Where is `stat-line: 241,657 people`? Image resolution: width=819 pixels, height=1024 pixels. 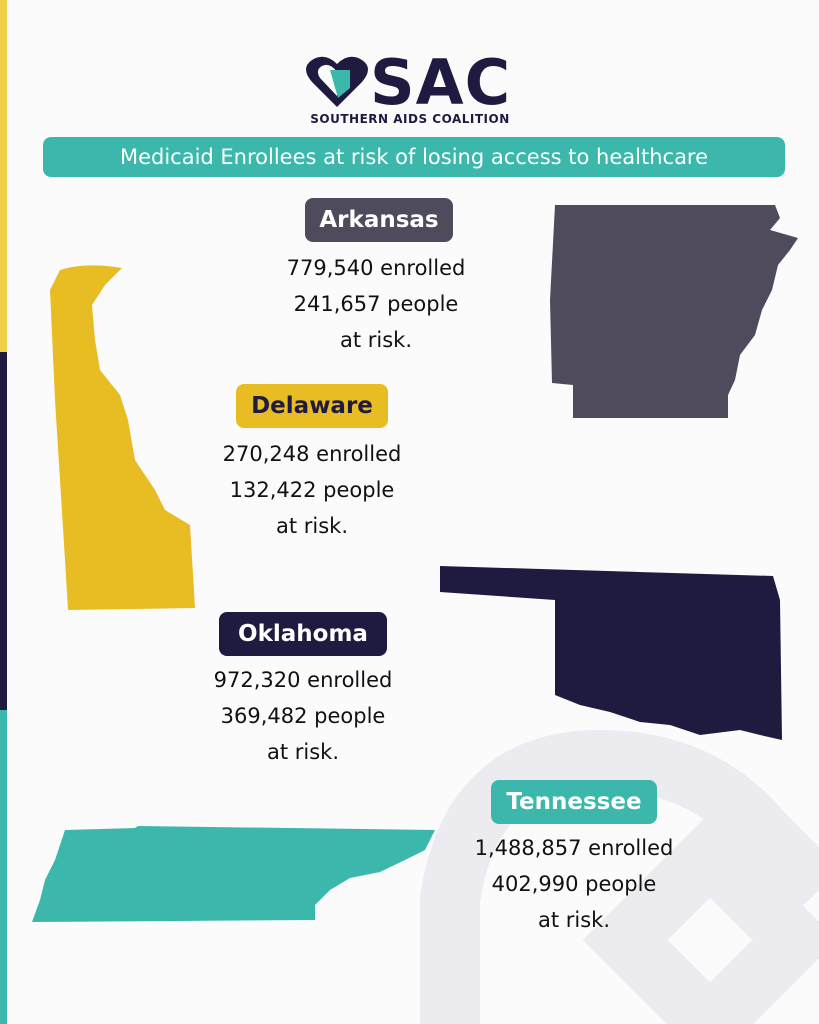
stat-line: 241,657 people is located at coordinates (376, 304).